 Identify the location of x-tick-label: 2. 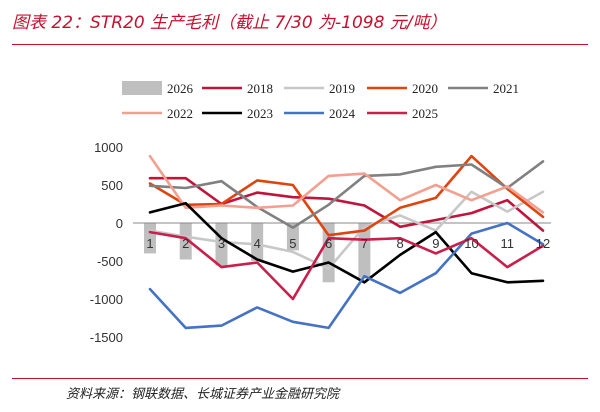
(185, 243).